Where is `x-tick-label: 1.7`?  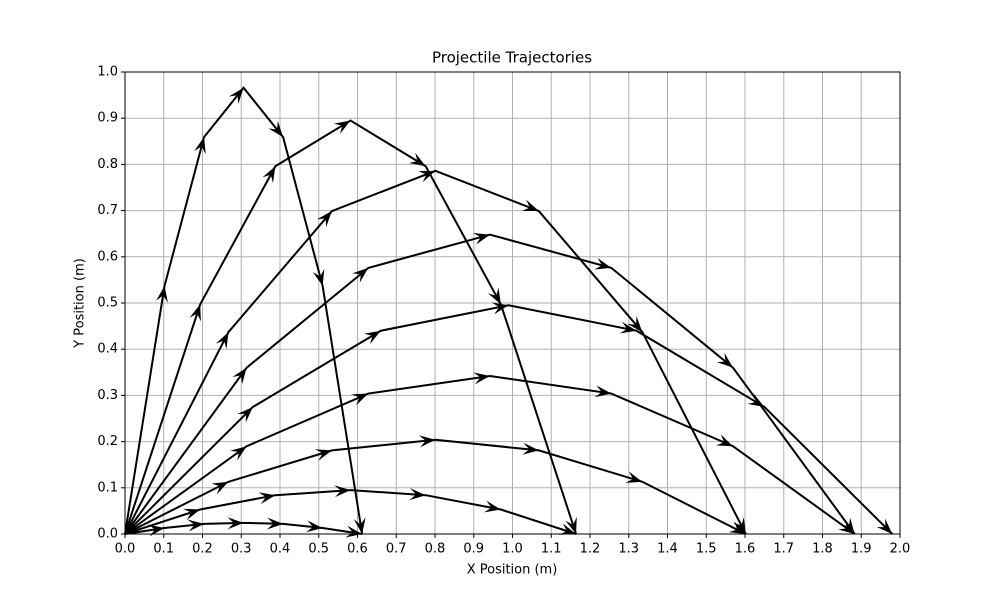
x-tick-label: 1.7 is located at coordinates (783, 549).